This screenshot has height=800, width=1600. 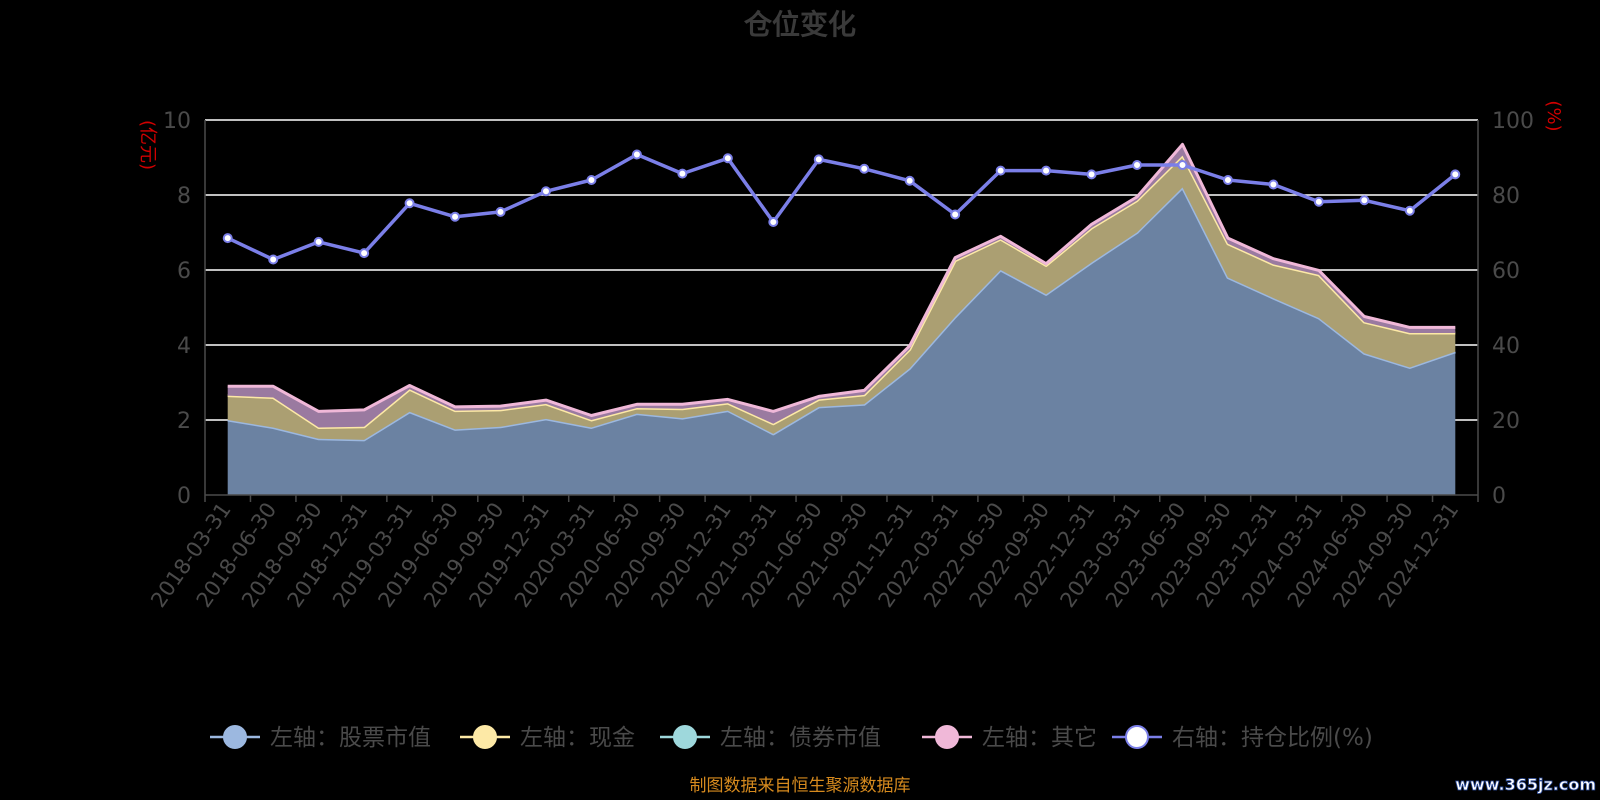 What do you see at coordinates (800, 24) in the screenshot?
I see `chart-title: 仓位变化` at bounding box center [800, 24].